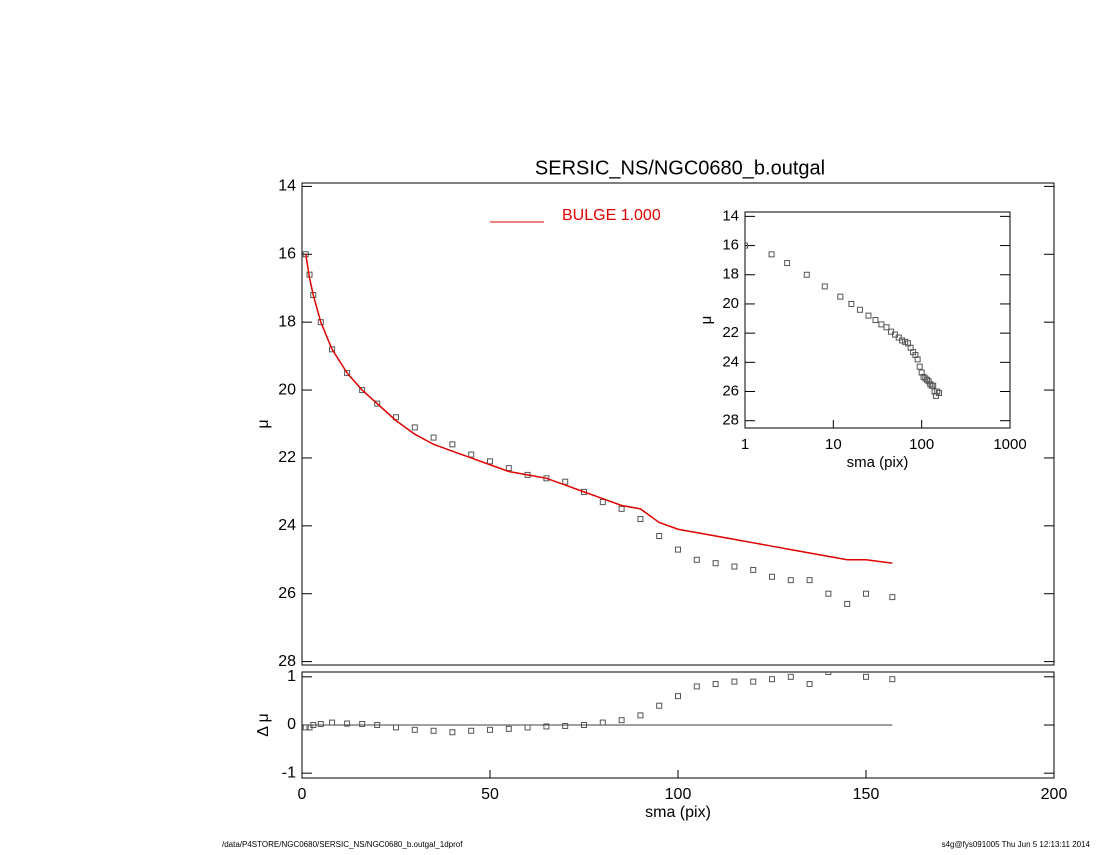 The image size is (1100, 855). Describe the element at coordinates (302, 794) in the screenshot. I see `x-tick-label: 0` at that location.